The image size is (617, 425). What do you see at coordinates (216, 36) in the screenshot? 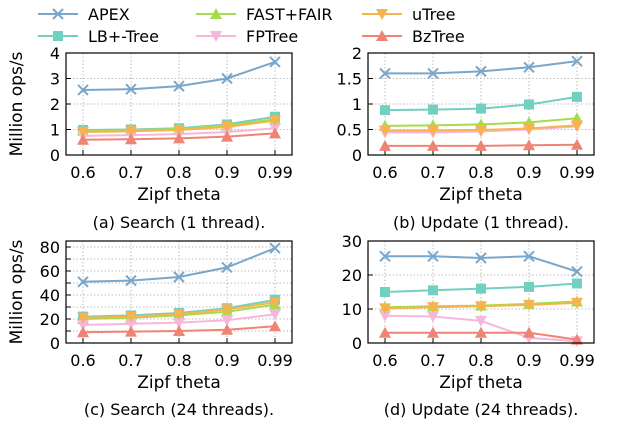
I see `legend-marker-fptree` at bounding box center [216, 36].